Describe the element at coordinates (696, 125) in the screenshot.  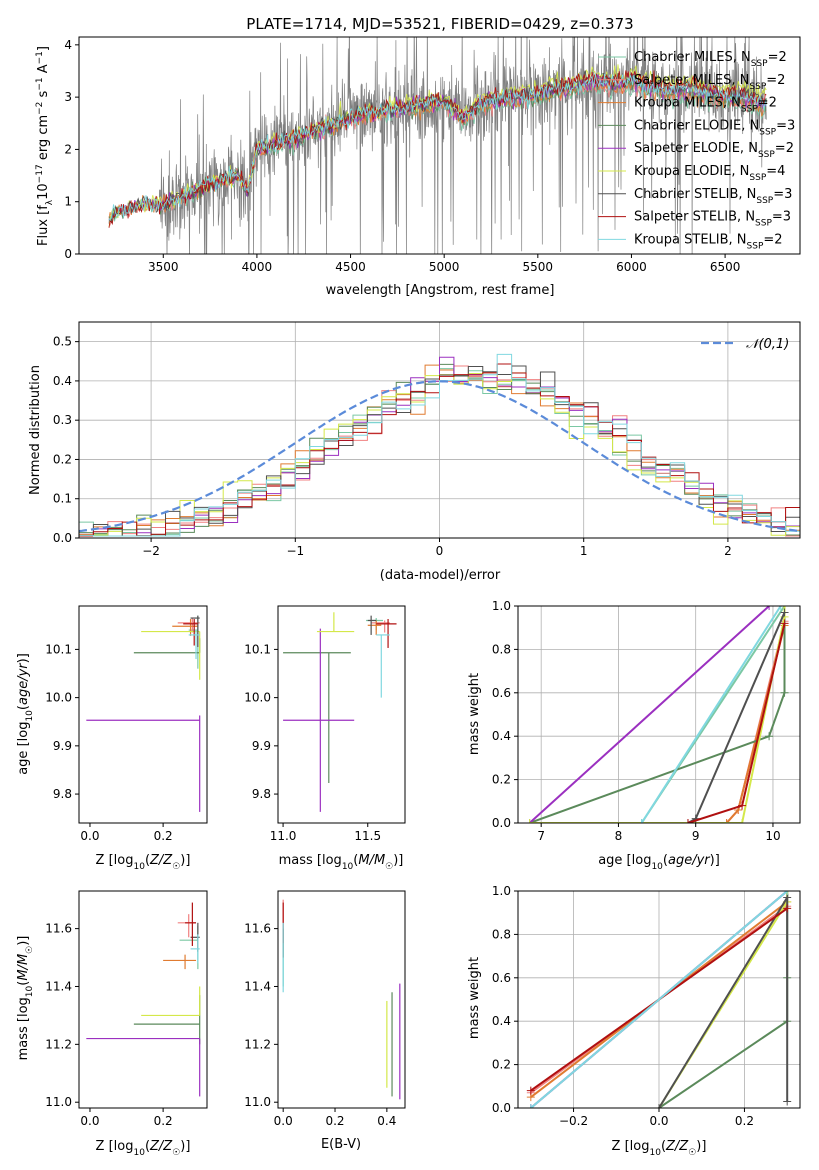
I see `label-part: Chabrier ELODIE, N` at that location.